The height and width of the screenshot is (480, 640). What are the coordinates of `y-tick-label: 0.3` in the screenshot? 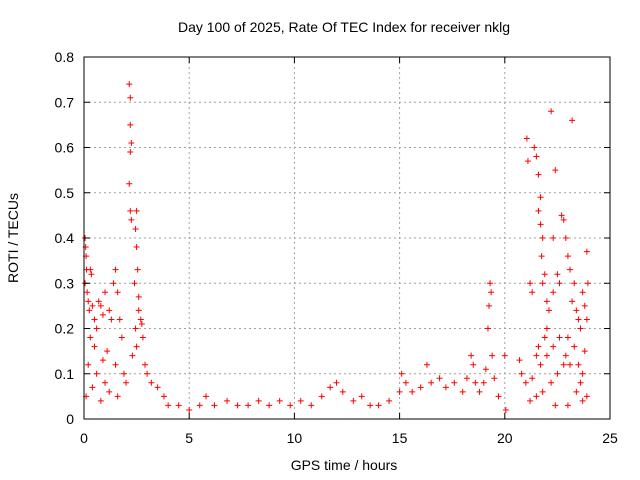 It's located at (65, 283).